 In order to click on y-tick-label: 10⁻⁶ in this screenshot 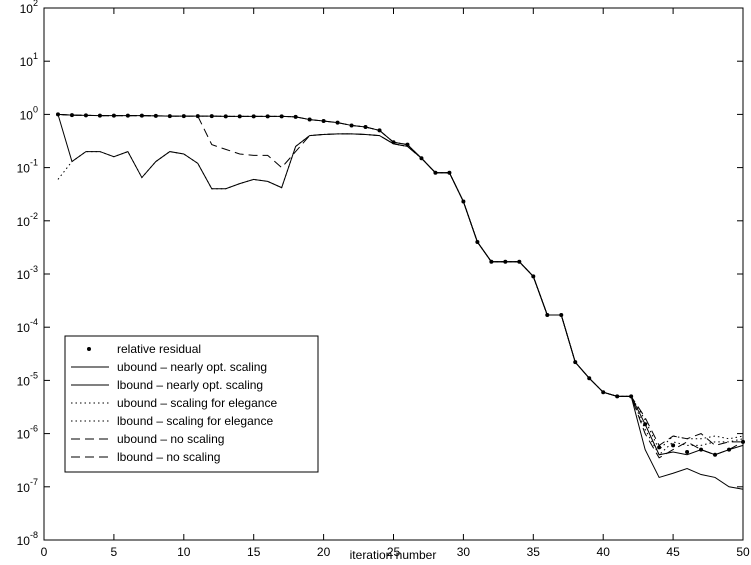, I will do `click(27, 433)`.